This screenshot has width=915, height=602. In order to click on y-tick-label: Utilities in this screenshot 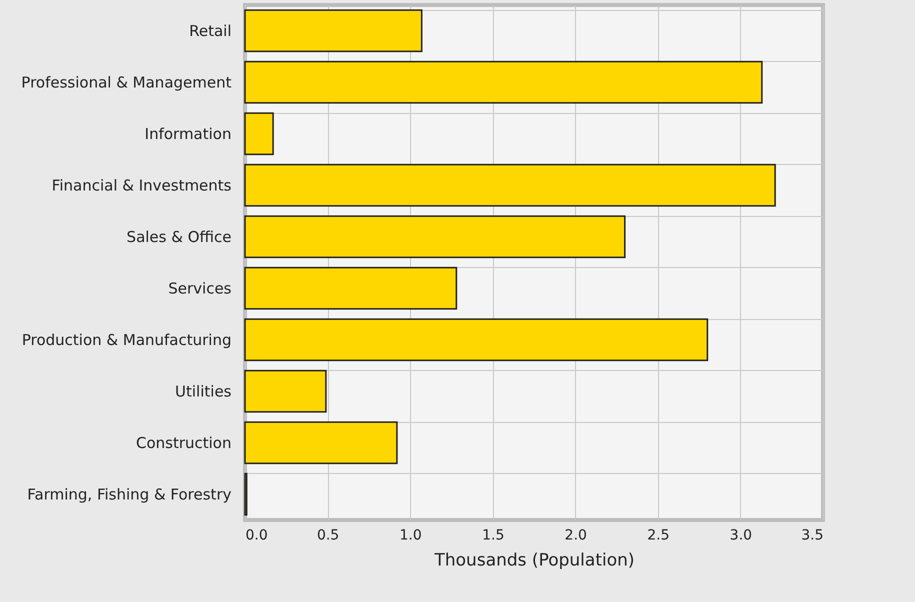, I will do `click(203, 391)`.